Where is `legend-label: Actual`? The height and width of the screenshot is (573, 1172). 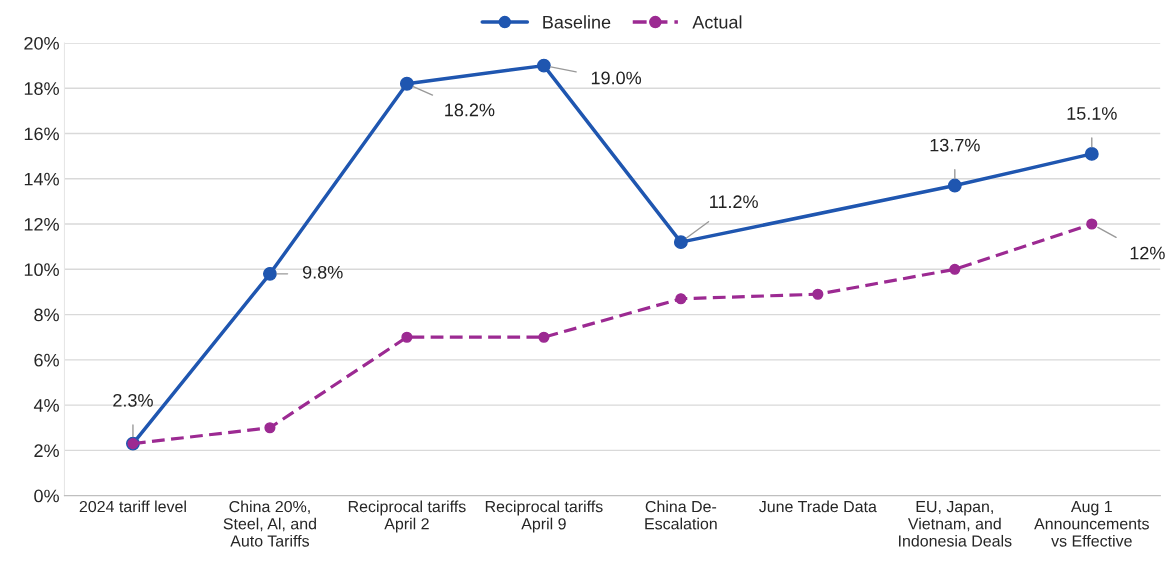
legend-label: Actual is located at coordinates (717, 22).